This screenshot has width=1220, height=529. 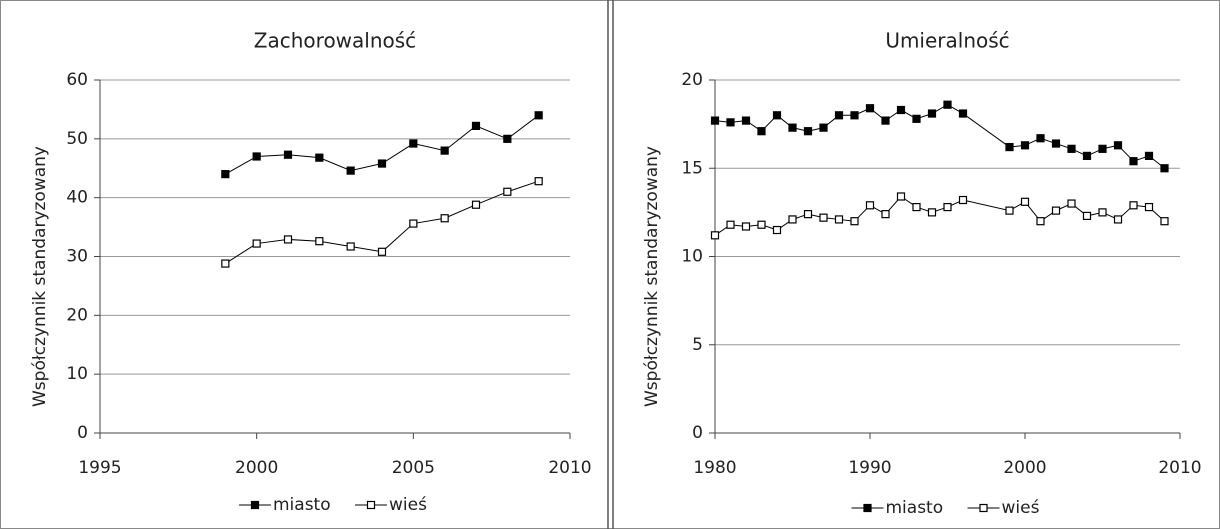 What do you see at coordinates (99, 468) in the screenshot?
I see `x-tick-label: 1995` at bounding box center [99, 468].